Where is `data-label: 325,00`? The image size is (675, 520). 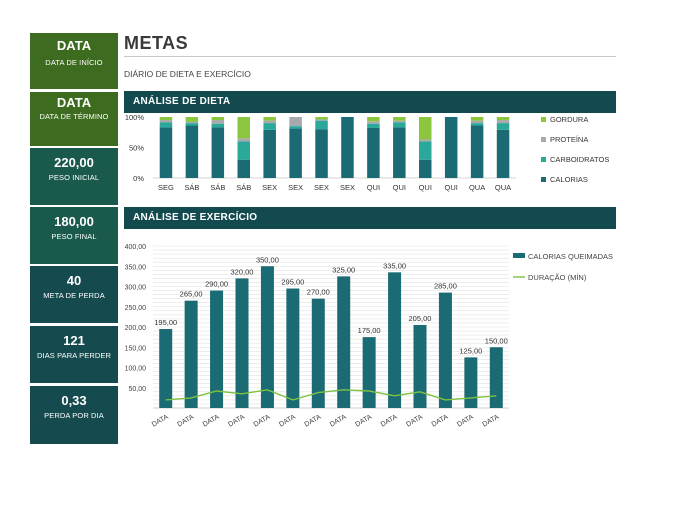 data-label: 325,00 is located at coordinates (343, 269).